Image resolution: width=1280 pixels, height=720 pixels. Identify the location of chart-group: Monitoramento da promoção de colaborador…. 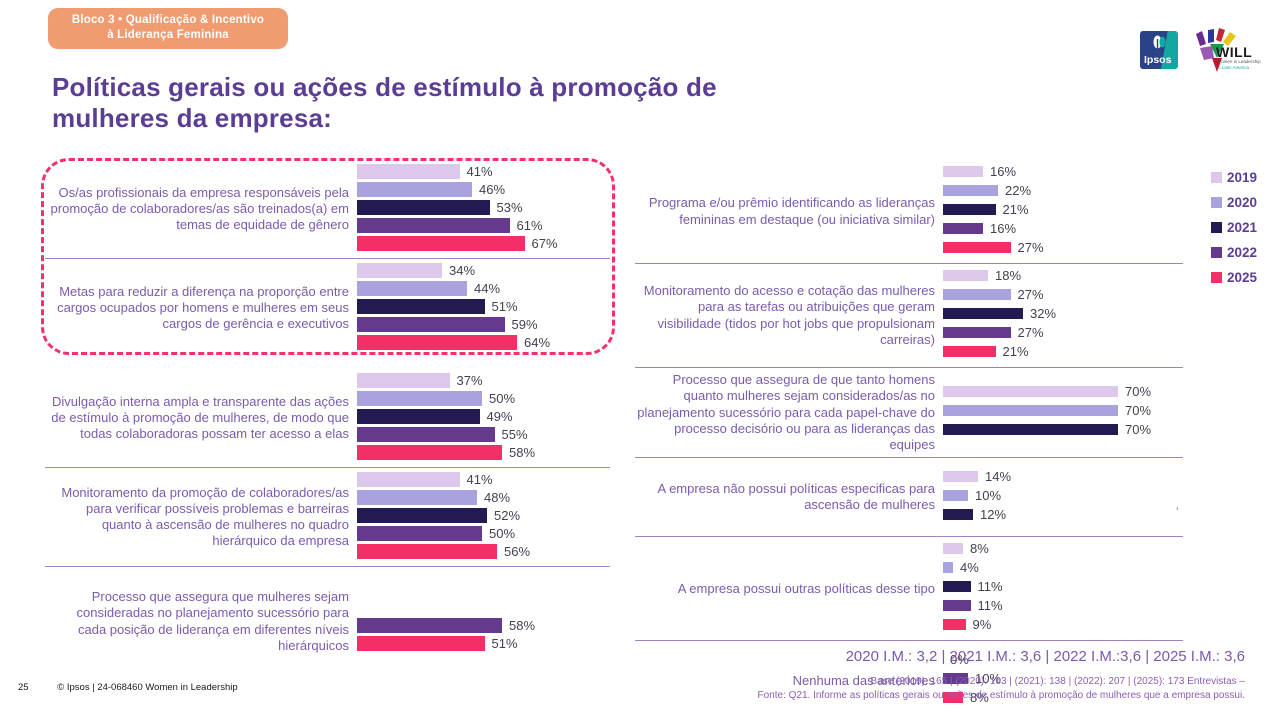
(327, 517).